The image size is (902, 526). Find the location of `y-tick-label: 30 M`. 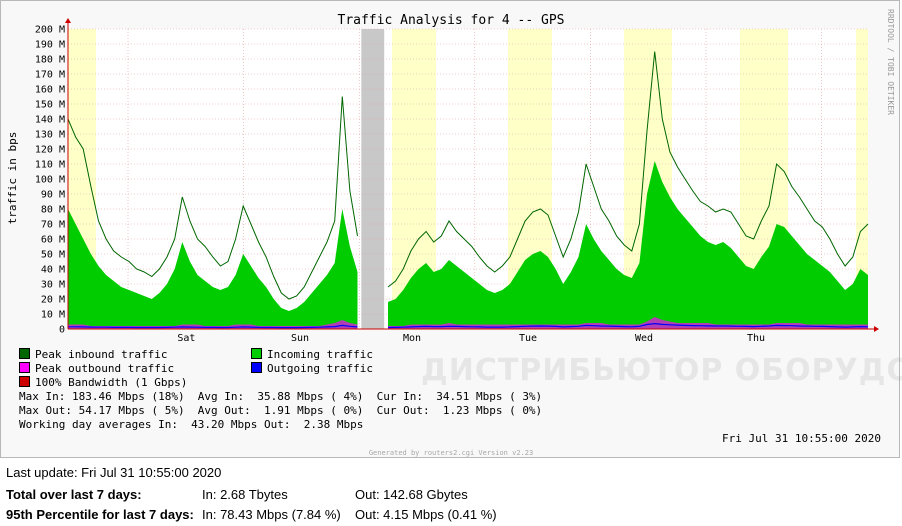

y-tick-label: 30 M is located at coordinates (53, 285).